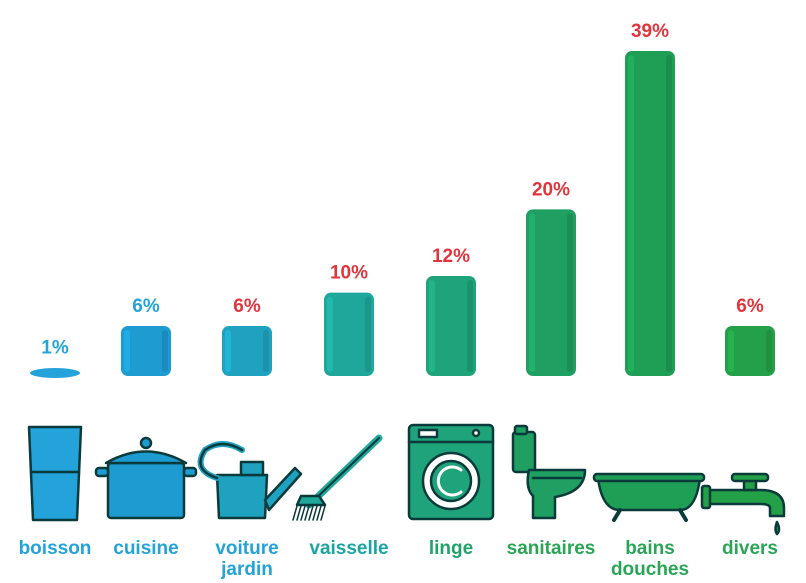  What do you see at coordinates (349, 273) in the screenshot?
I see `value-label: 10%` at bounding box center [349, 273].